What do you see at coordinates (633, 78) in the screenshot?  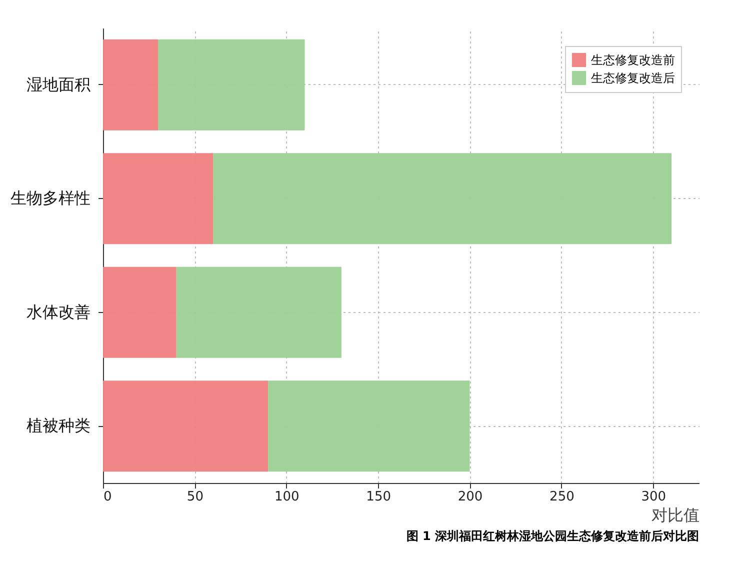 I see `legend-label: 生态修复改造后` at bounding box center [633, 78].